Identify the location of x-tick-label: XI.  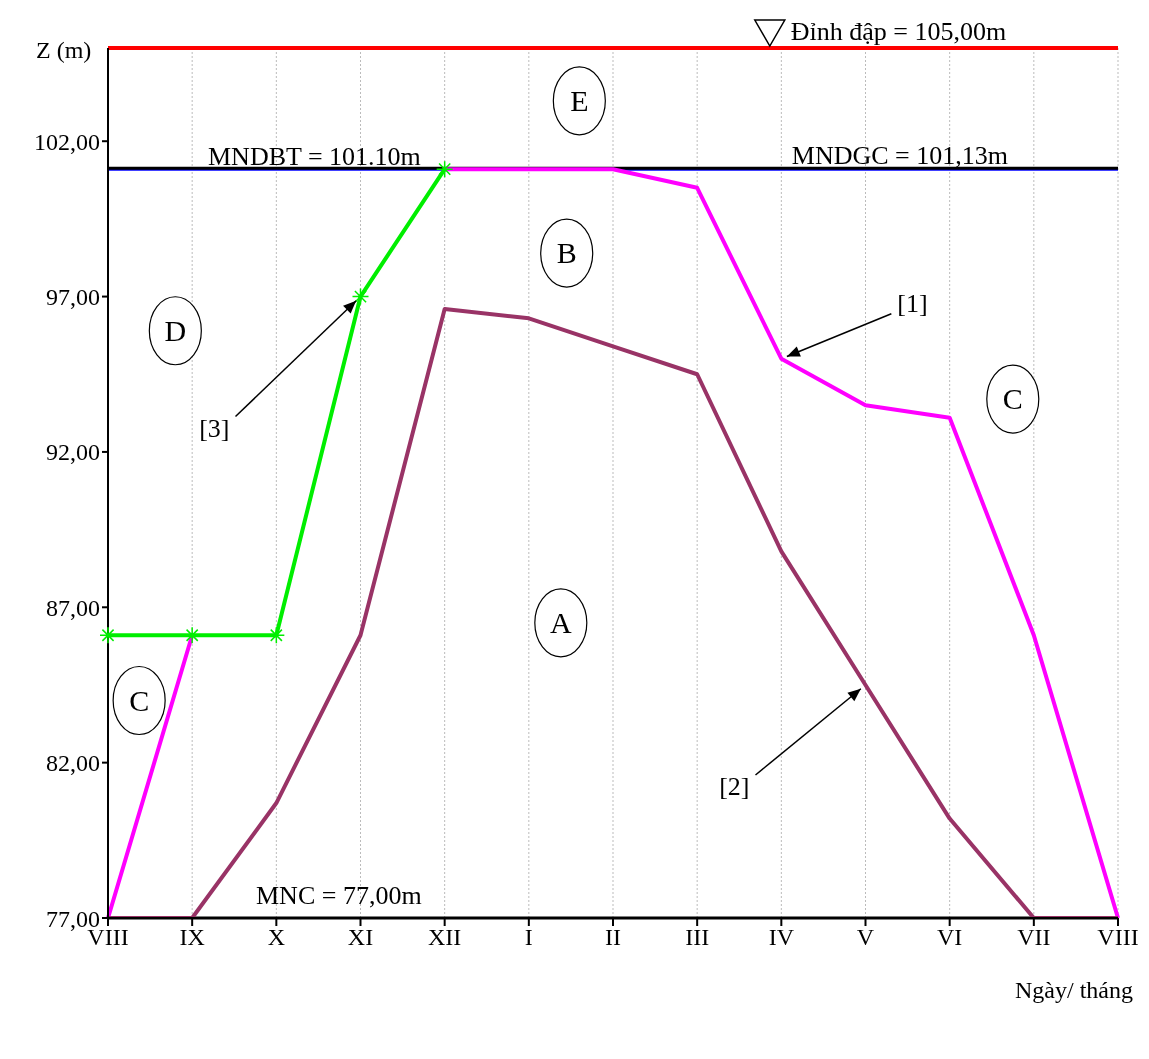
(360, 937).